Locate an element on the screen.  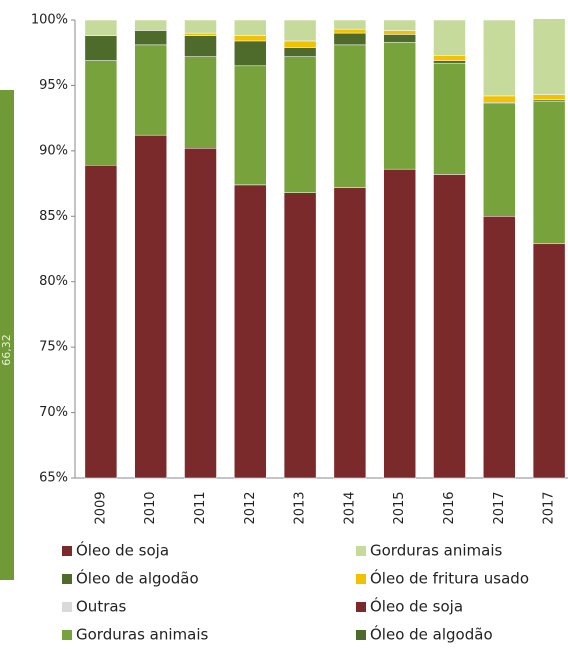
x-tick-label: 2010 is located at coordinates (150, 507).